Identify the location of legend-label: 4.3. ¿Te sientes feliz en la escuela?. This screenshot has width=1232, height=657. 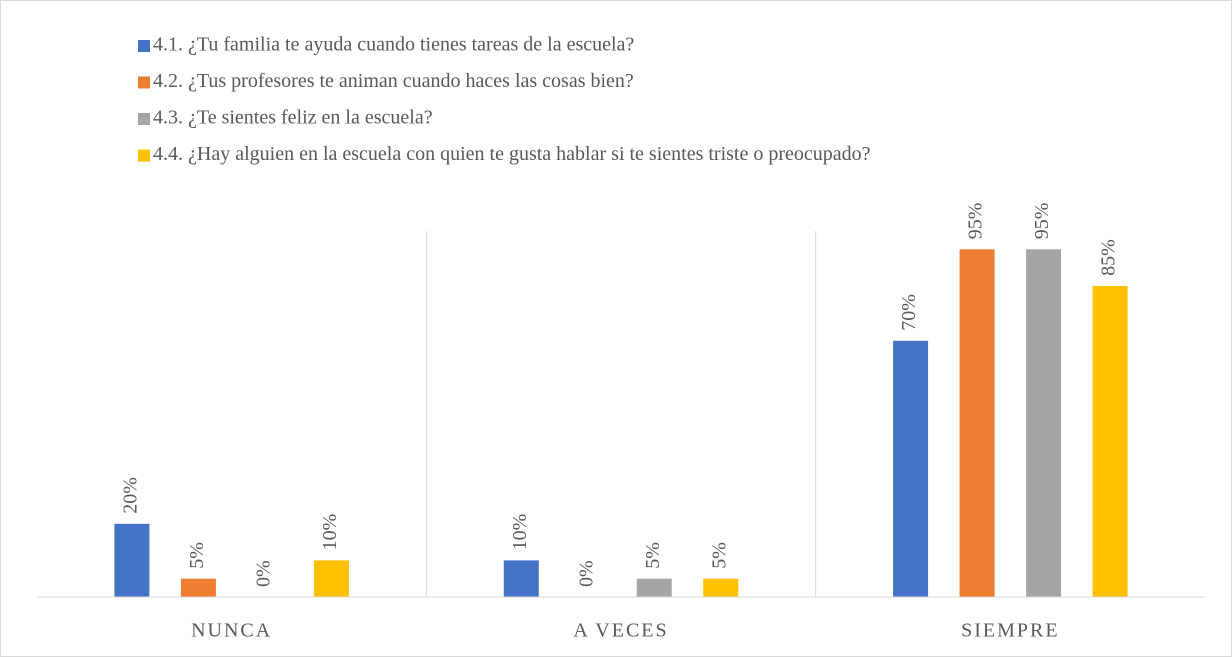
(293, 118).